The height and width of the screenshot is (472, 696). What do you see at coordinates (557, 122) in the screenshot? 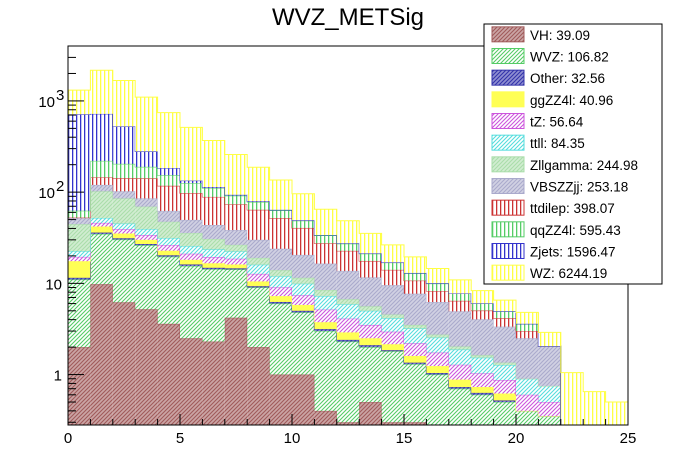
I see `legend-entry-tz: tZ: 56.64` at bounding box center [557, 122].